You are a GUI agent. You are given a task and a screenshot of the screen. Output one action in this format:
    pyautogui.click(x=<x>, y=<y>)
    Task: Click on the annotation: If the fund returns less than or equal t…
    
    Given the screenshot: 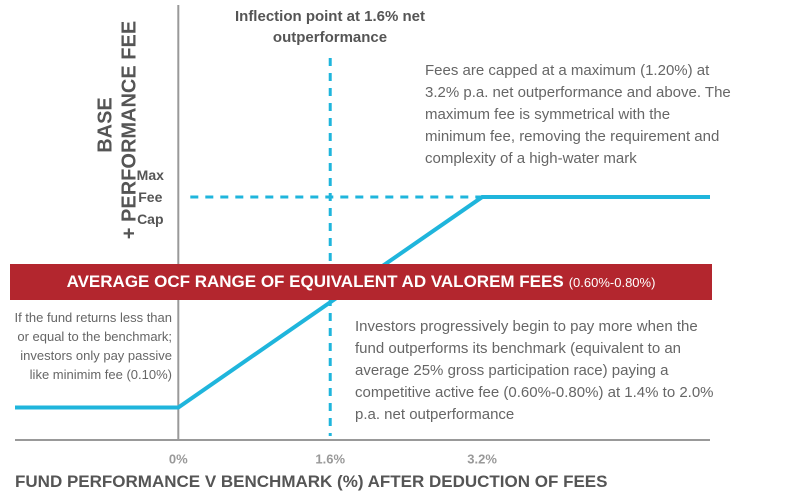 What is the action you would take?
    pyautogui.click(x=93, y=346)
    